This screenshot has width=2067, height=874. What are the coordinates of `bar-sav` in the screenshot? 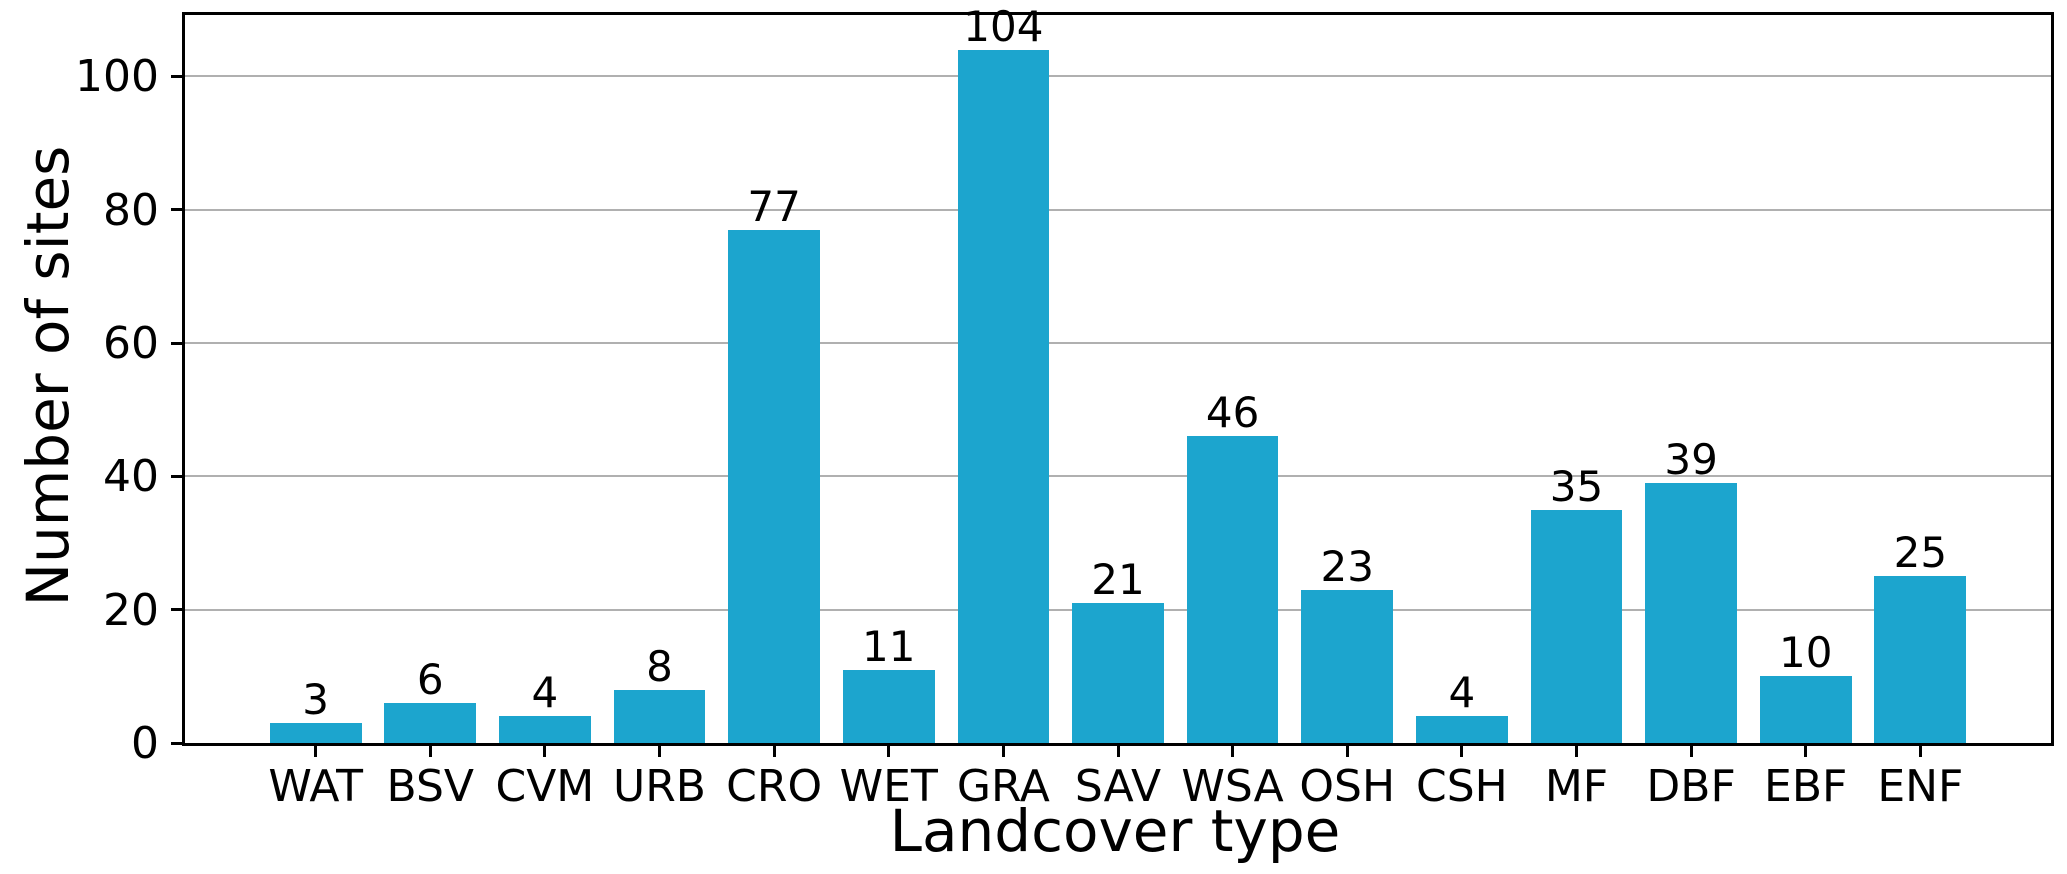 It's located at (1118, 673).